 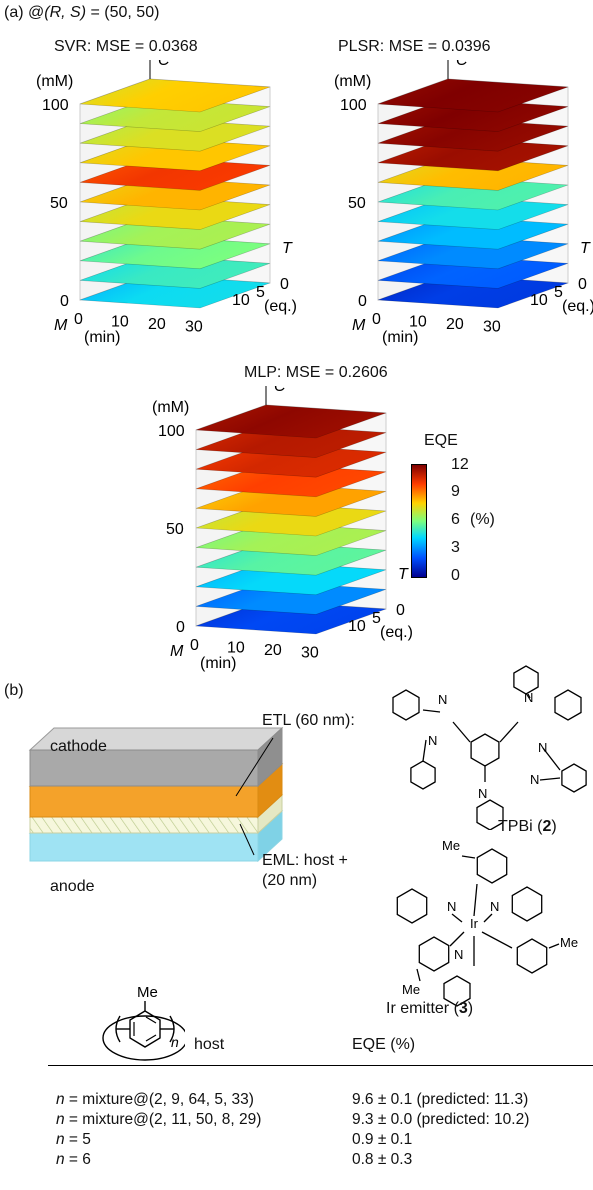 What do you see at coordinates (175, 1042) in the screenshot?
I see `host-n-label: n` at bounding box center [175, 1042].